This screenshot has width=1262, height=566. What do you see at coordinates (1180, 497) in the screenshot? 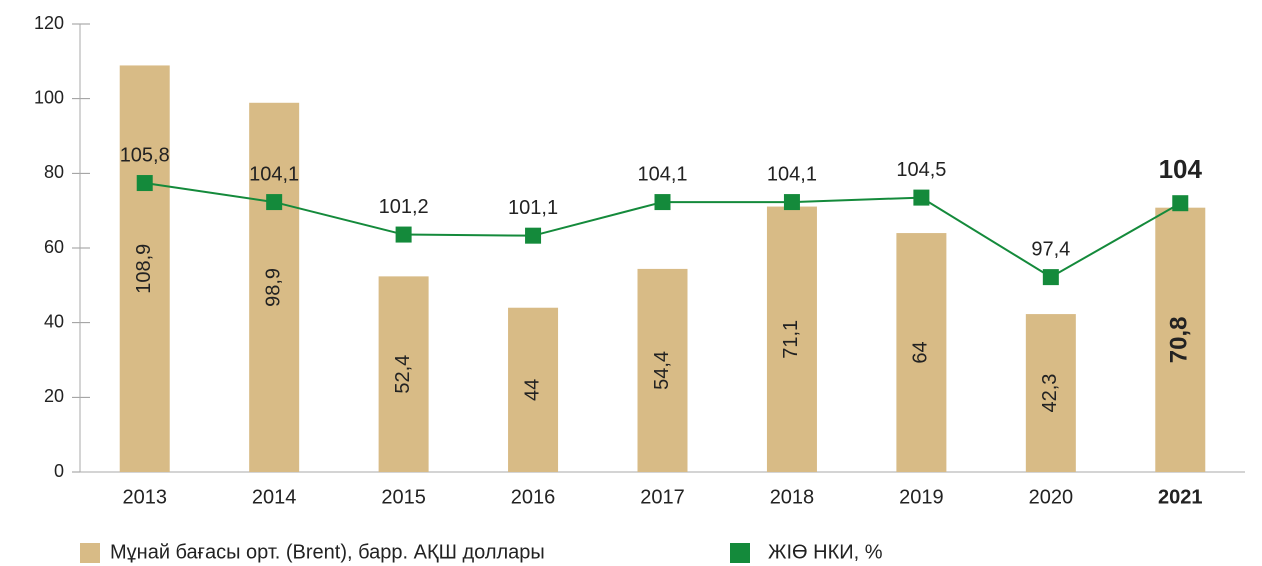
I see `x-tick-label: 2021` at bounding box center [1180, 497].